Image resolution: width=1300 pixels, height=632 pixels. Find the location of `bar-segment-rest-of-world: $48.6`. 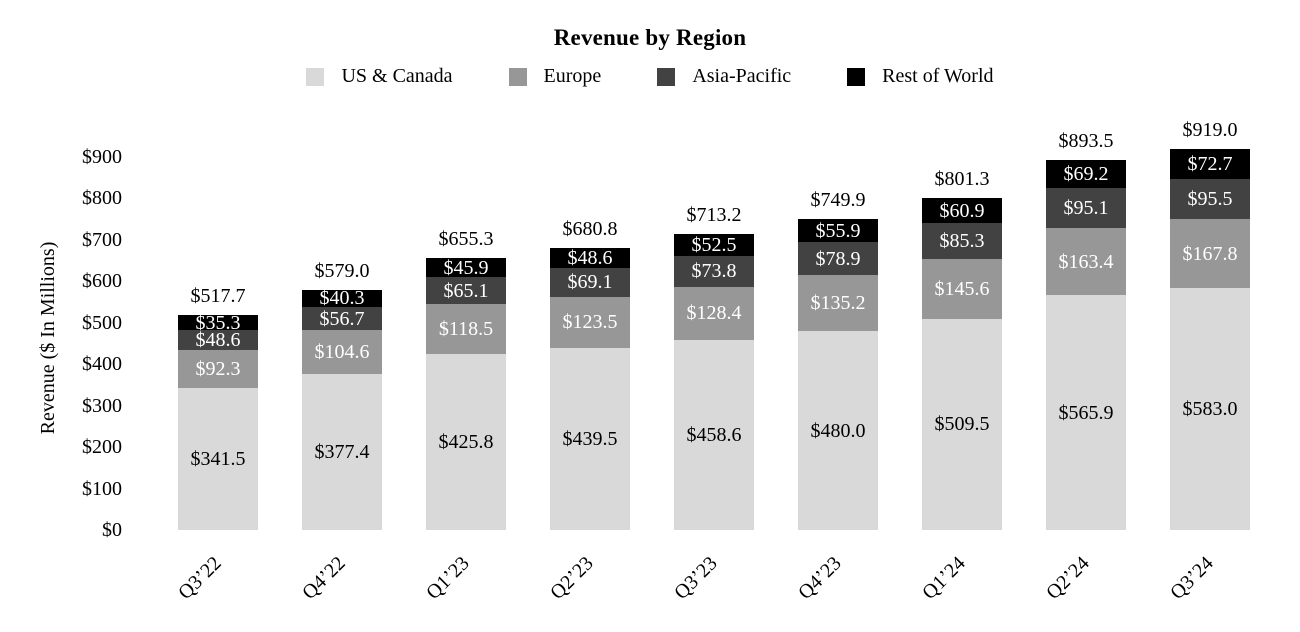

bar-segment-rest-of-world: $48.6 is located at coordinates (590, 257).